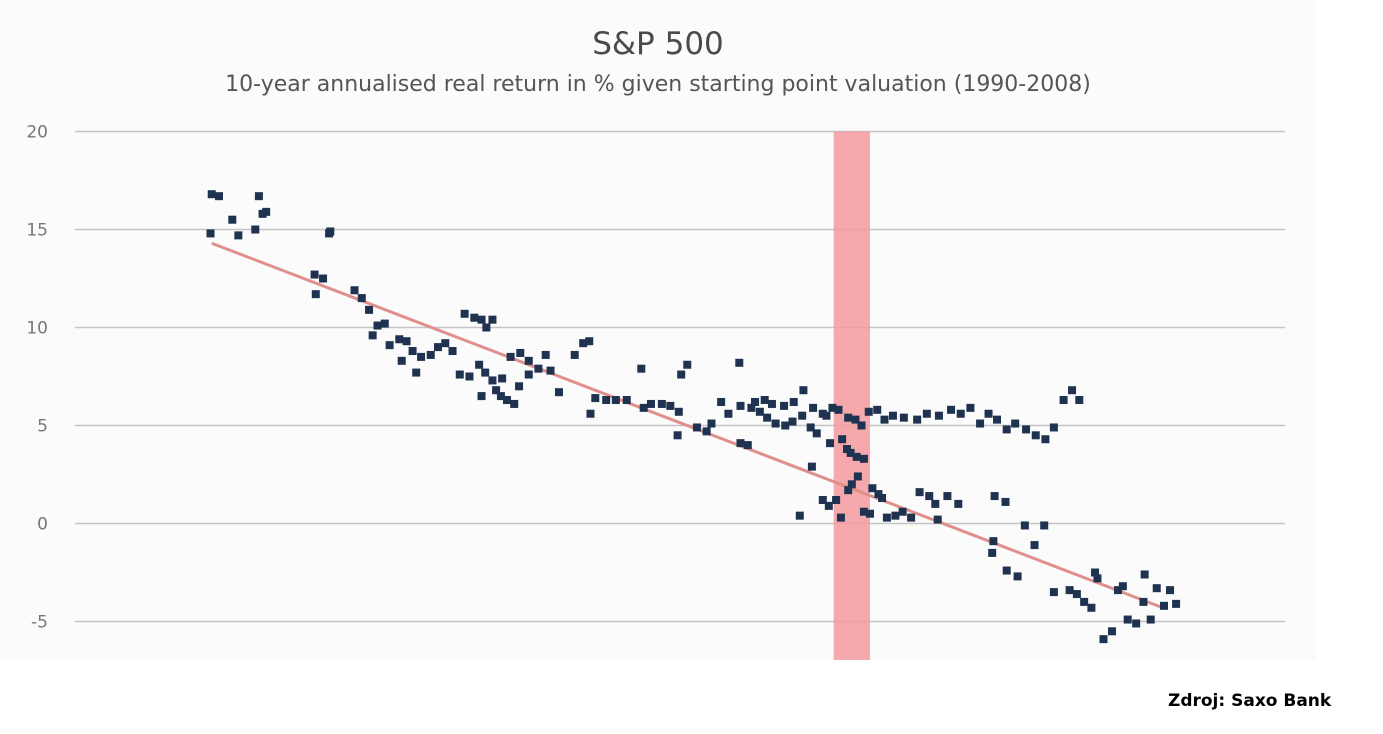  Describe the element at coordinates (37, 329) in the screenshot. I see `y-tick-label: 10` at that location.